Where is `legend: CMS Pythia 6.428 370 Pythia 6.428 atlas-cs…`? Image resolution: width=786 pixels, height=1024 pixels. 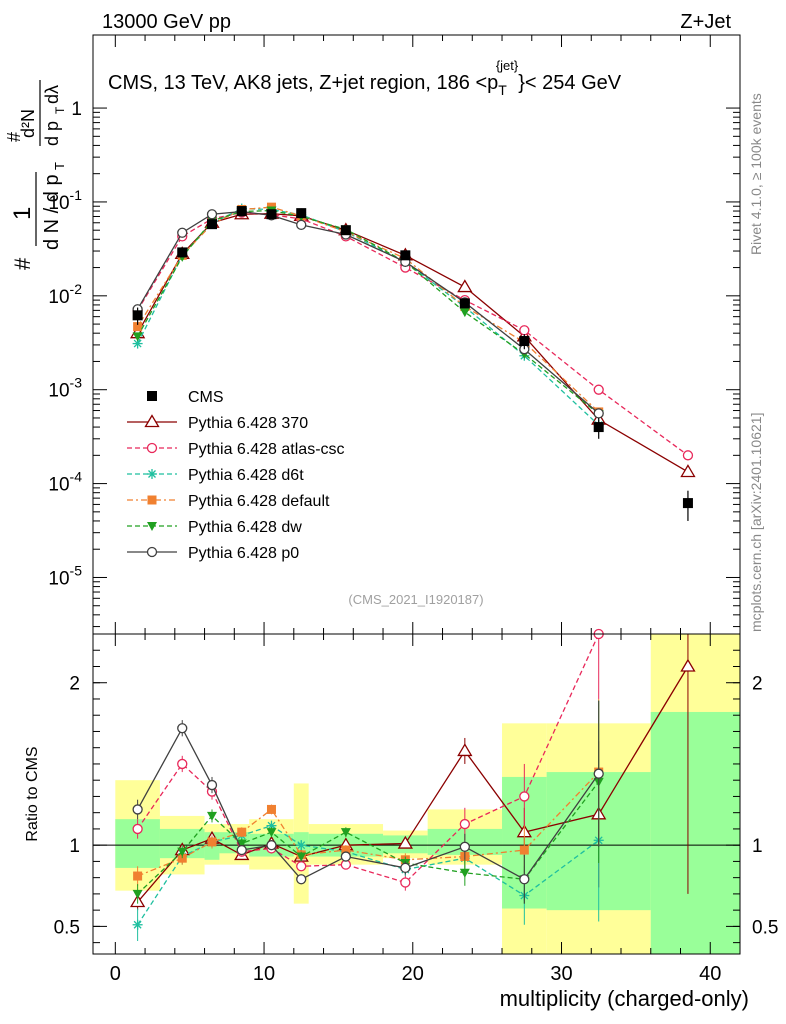 legend: CMS Pythia 6.428 370 Pythia 6.428 atlas-cs… is located at coordinates (236, 475).